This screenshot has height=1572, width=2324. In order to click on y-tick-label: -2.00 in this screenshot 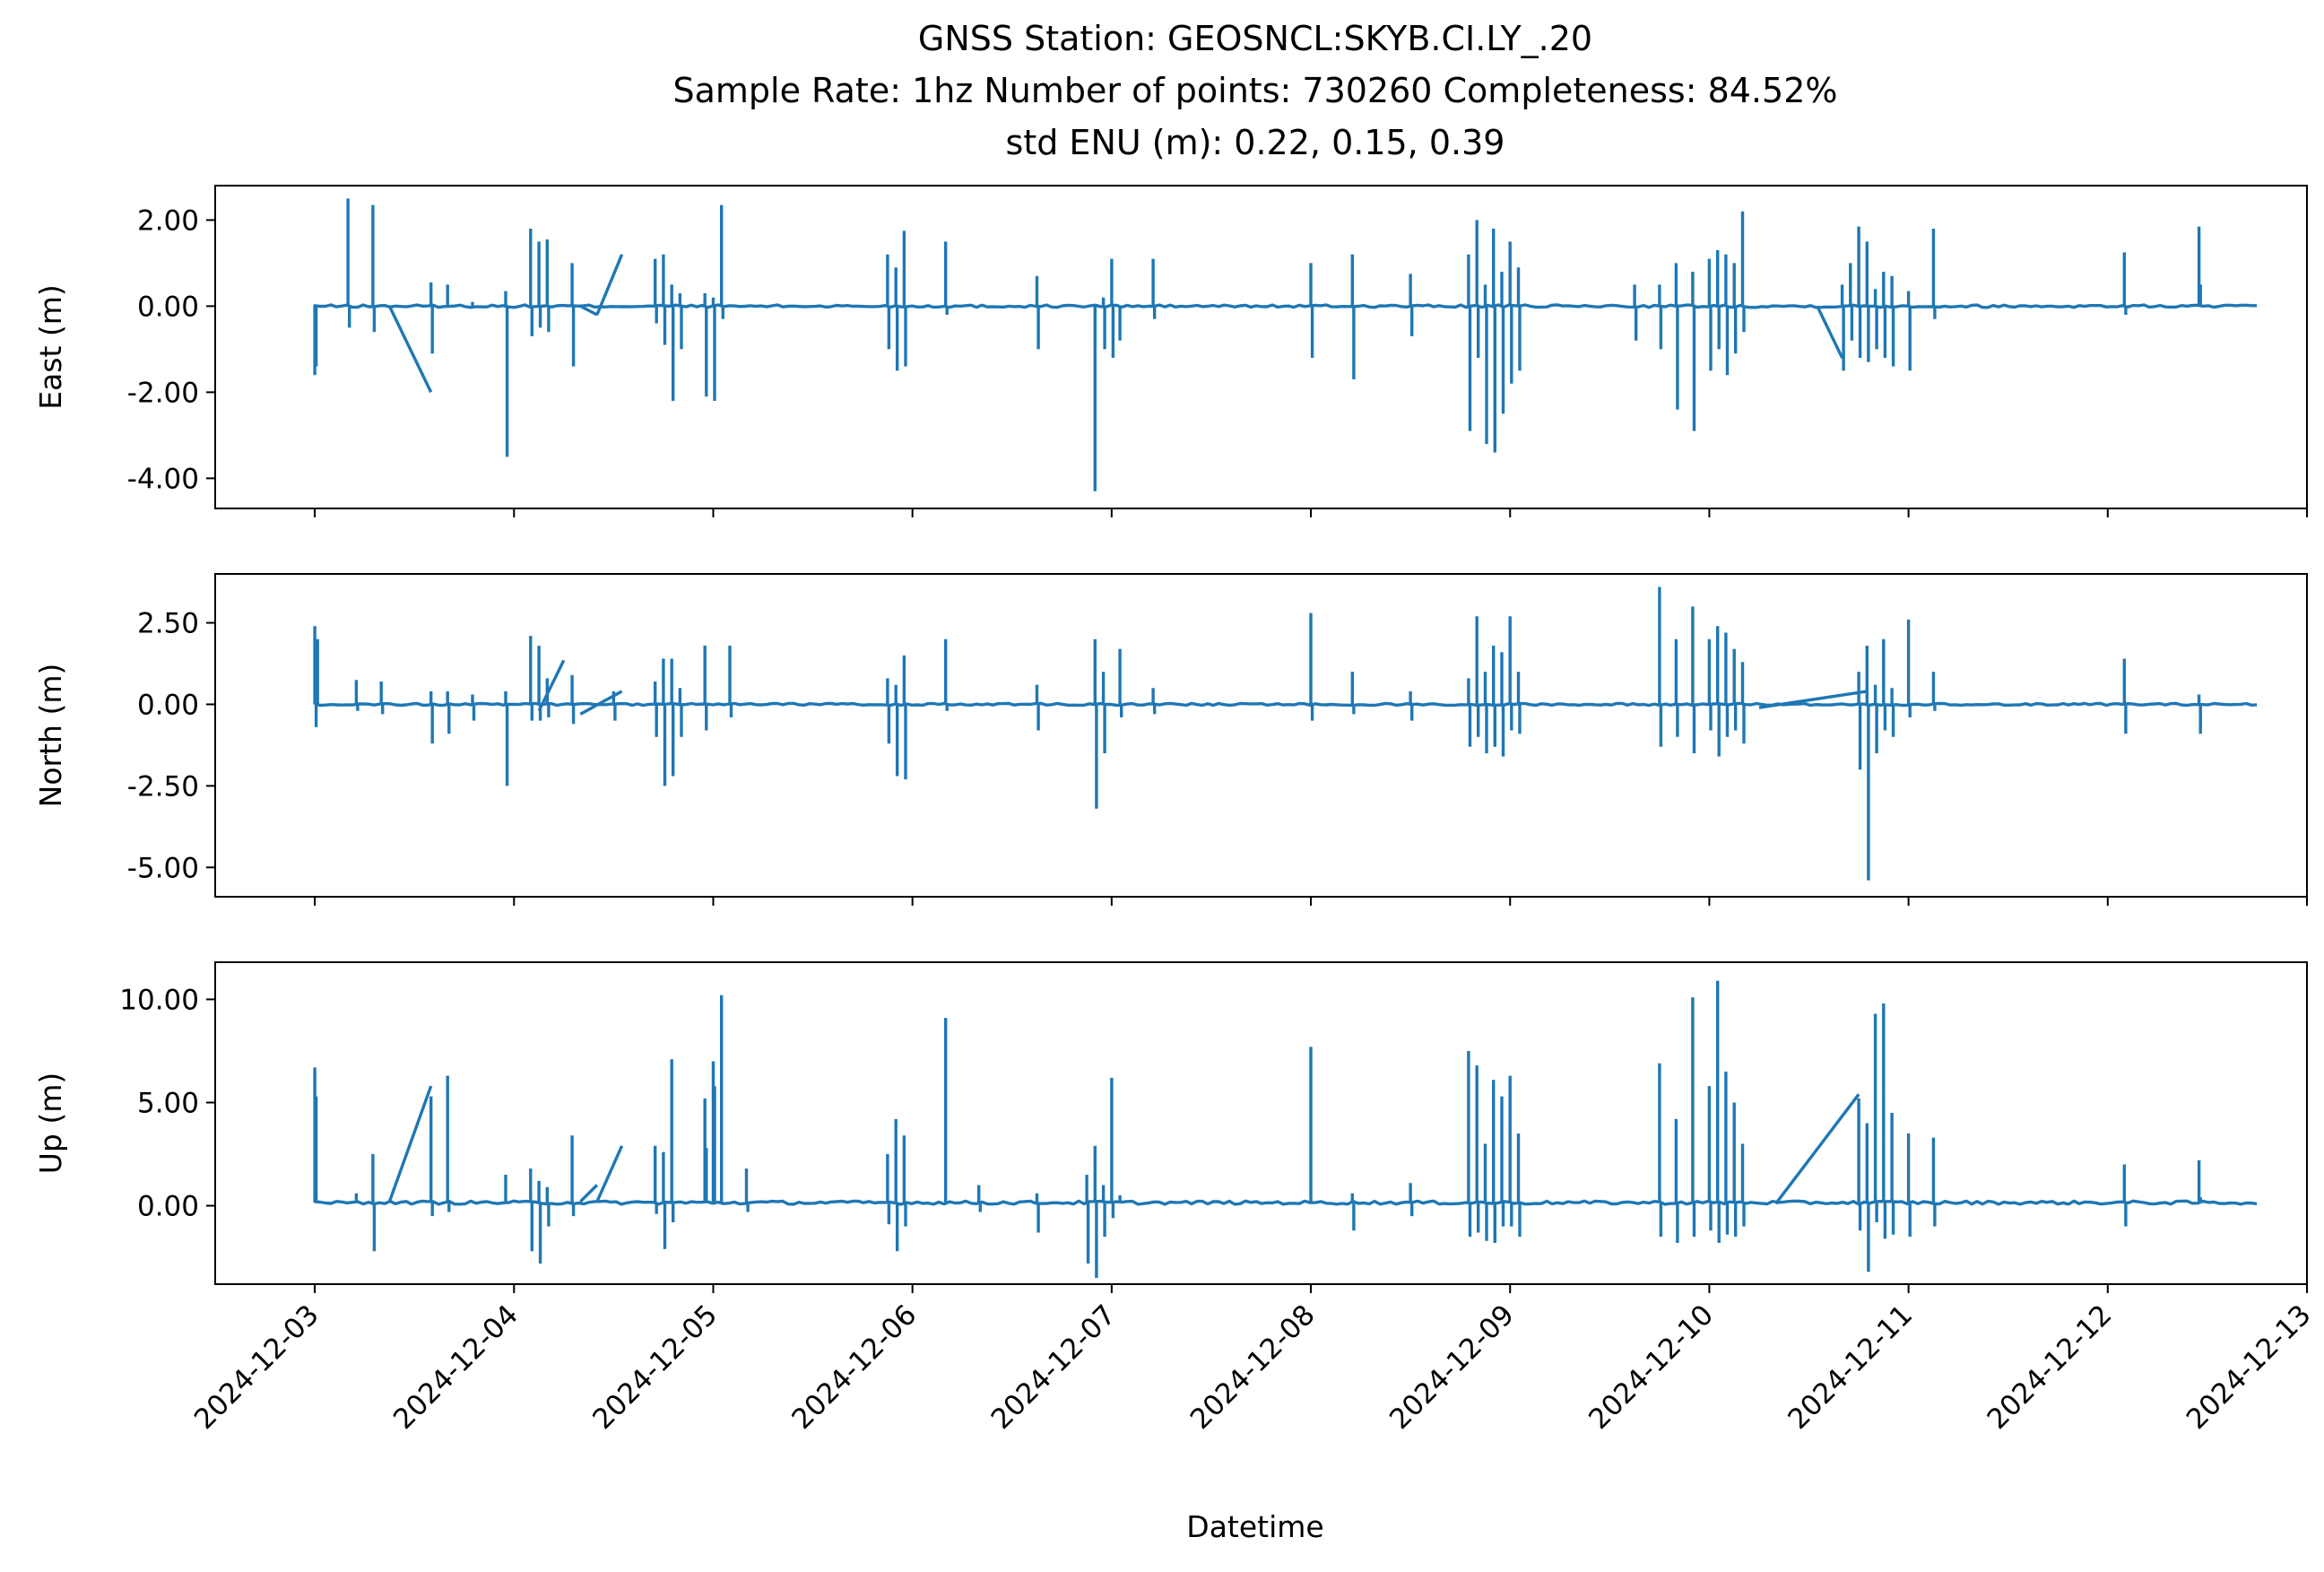, I will do `click(163, 393)`.